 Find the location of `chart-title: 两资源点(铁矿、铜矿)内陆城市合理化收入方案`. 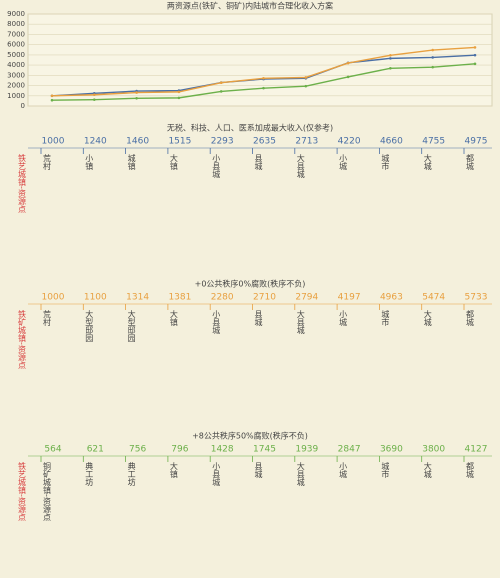

chart-title: 两资源点(铁矿、铜矿)内陆城市合理化收入方案 is located at coordinates (250, 6).